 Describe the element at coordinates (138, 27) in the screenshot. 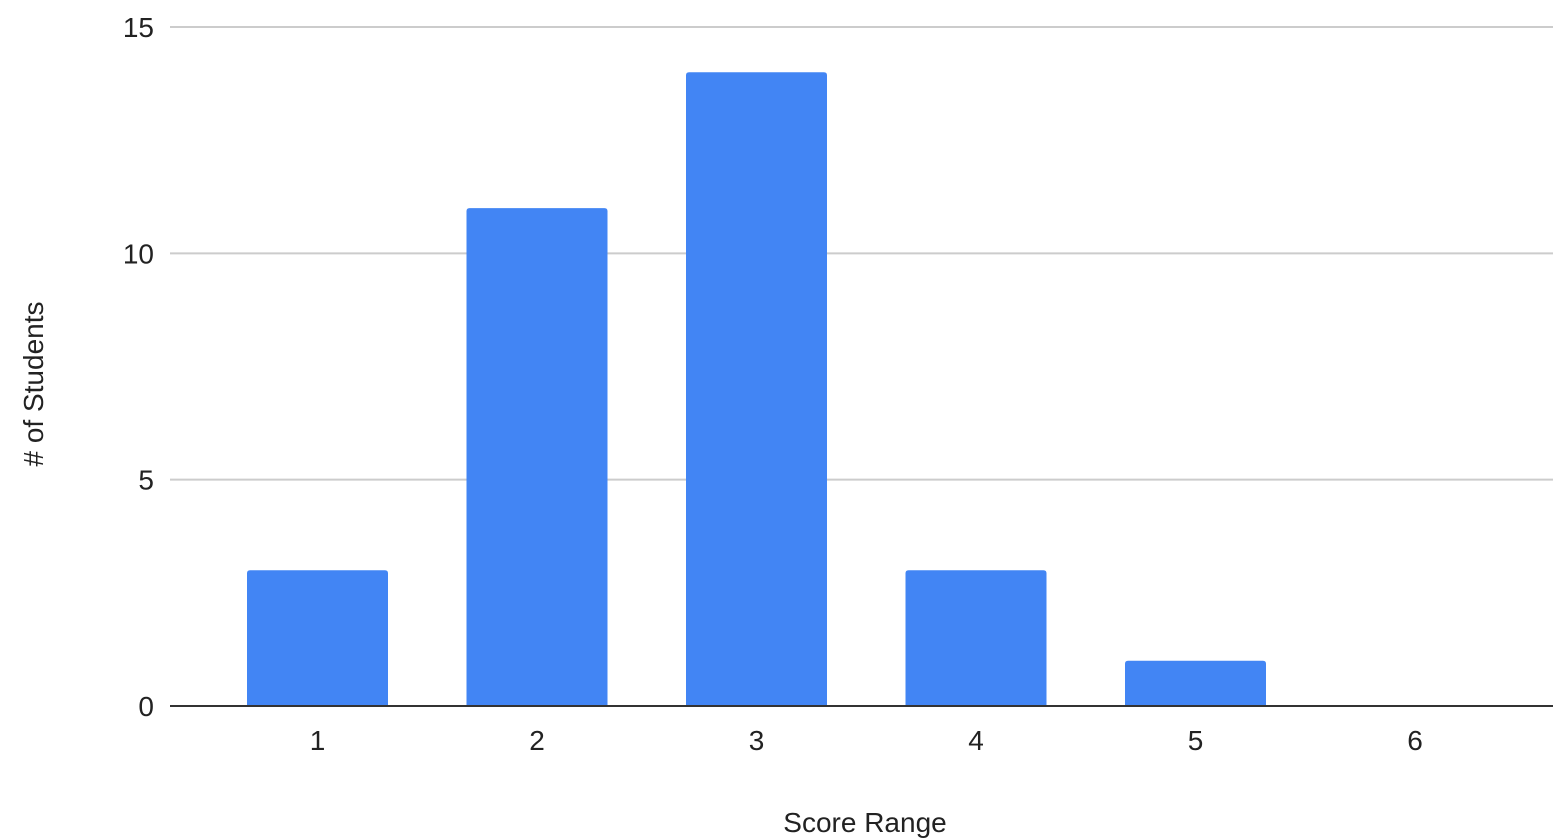

I see `y-tick-label: 15` at that location.